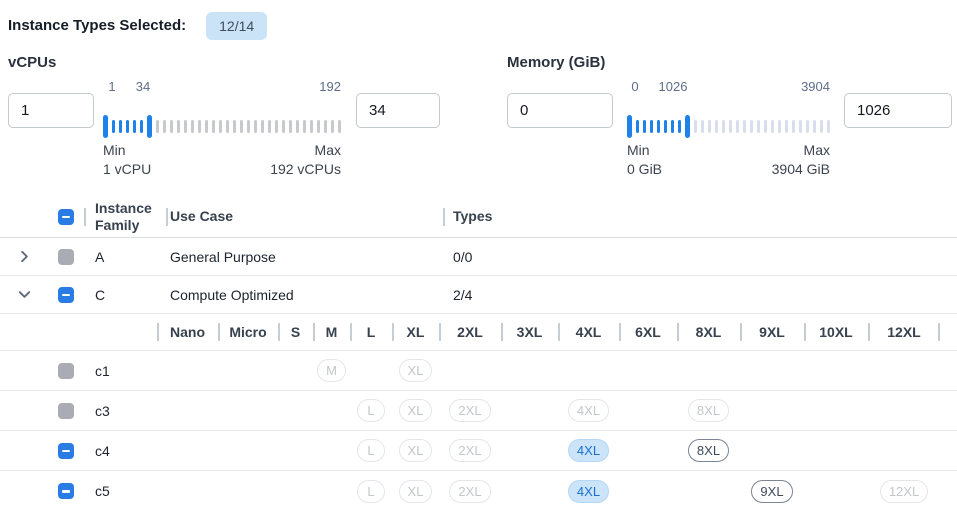  What do you see at coordinates (305, 169) in the screenshot?
I see `vcpus-max-value: 192 vCPUs` at bounding box center [305, 169].